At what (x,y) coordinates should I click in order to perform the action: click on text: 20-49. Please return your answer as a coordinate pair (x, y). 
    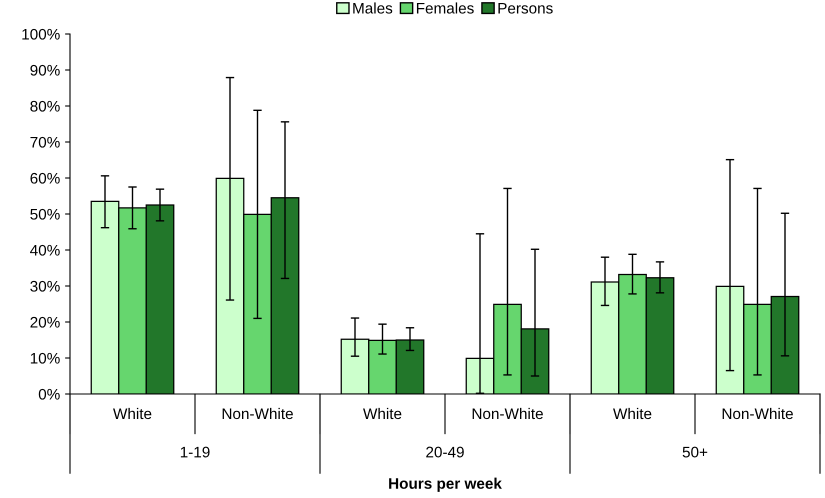
    Looking at the image, I should click on (445, 452).